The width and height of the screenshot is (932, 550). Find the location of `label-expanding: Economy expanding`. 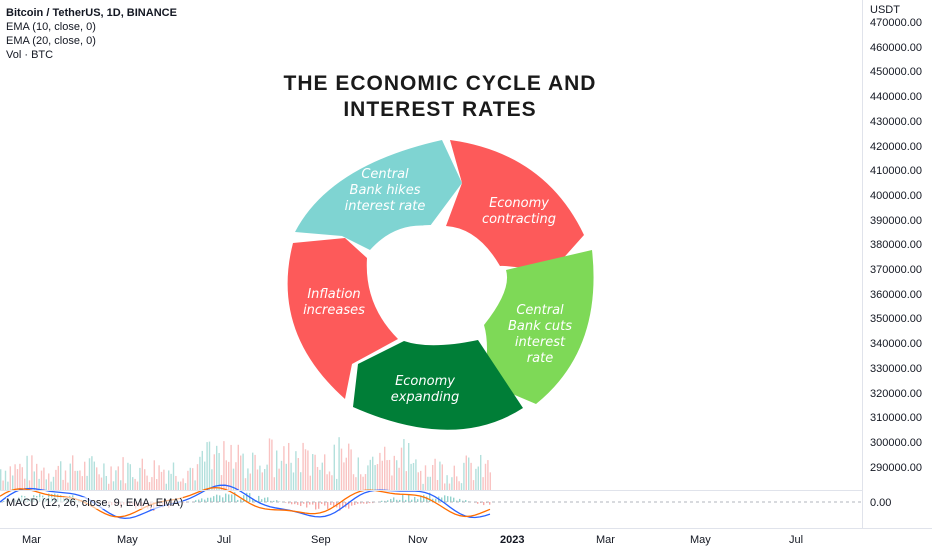

label-expanding: Economy expanding is located at coordinates (425, 390).